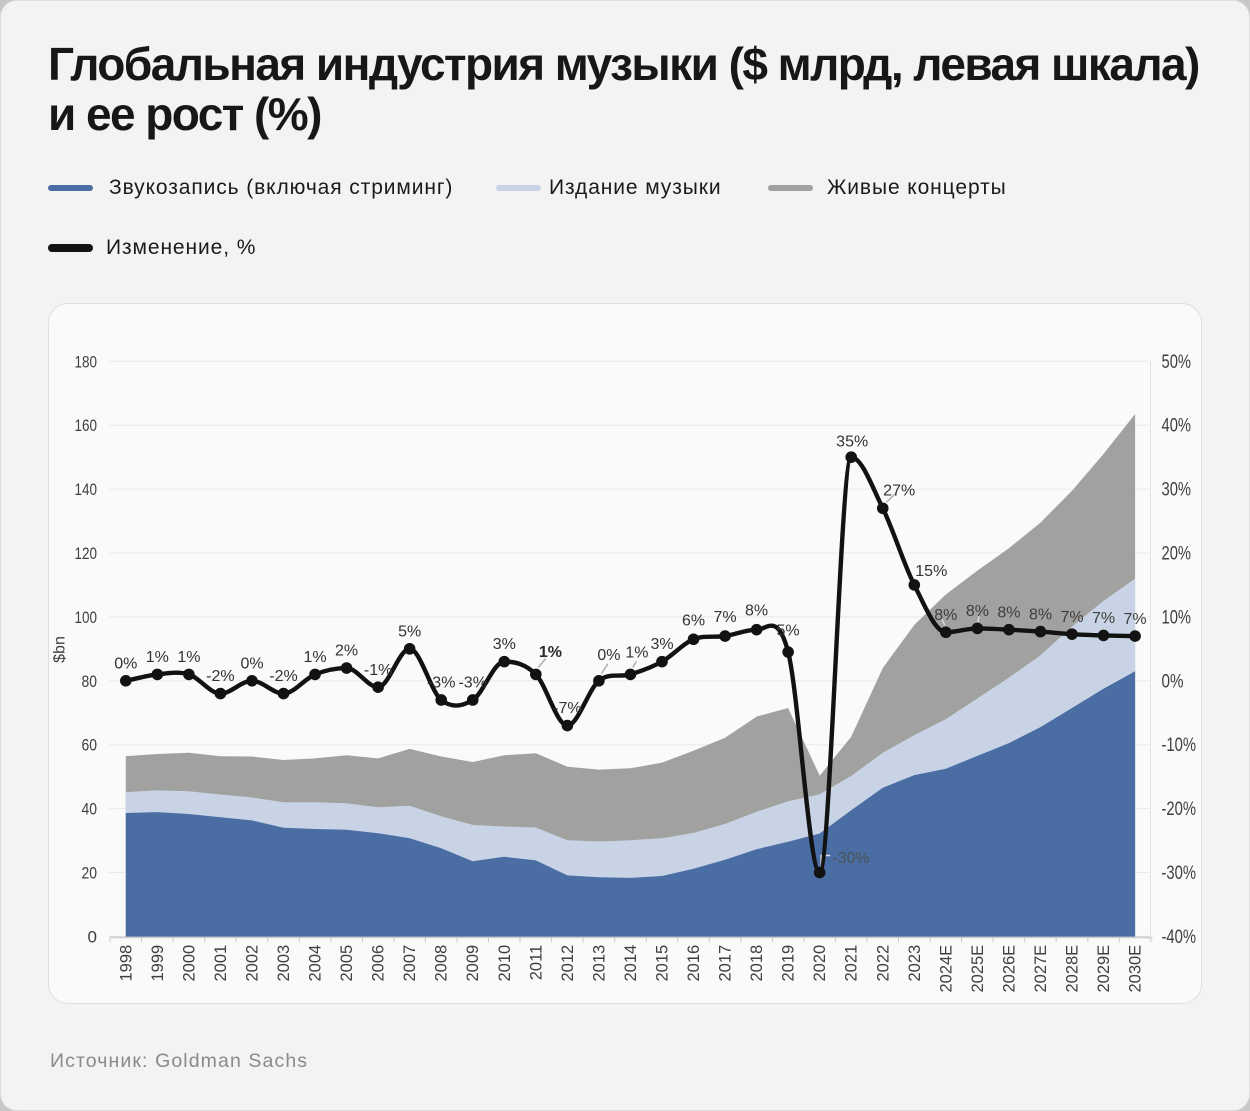 The height and width of the screenshot is (1111, 1250). Describe the element at coordinates (158, 963) in the screenshot. I see `svg-text: 1999` at that location.